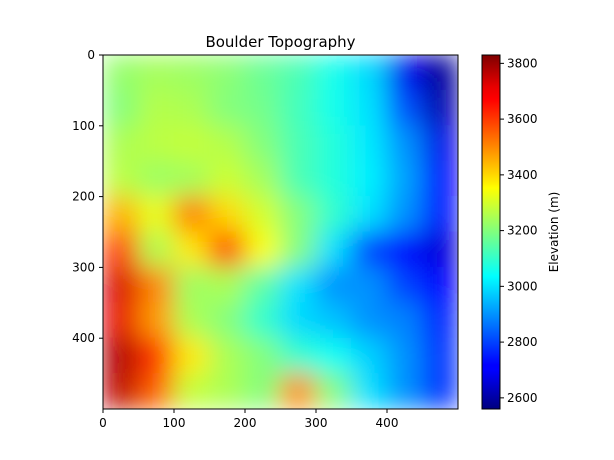  What do you see at coordinates (522, 286) in the screenshot?
I see `colorbar-tick-label: 3000` at bounding box center [522, 286].